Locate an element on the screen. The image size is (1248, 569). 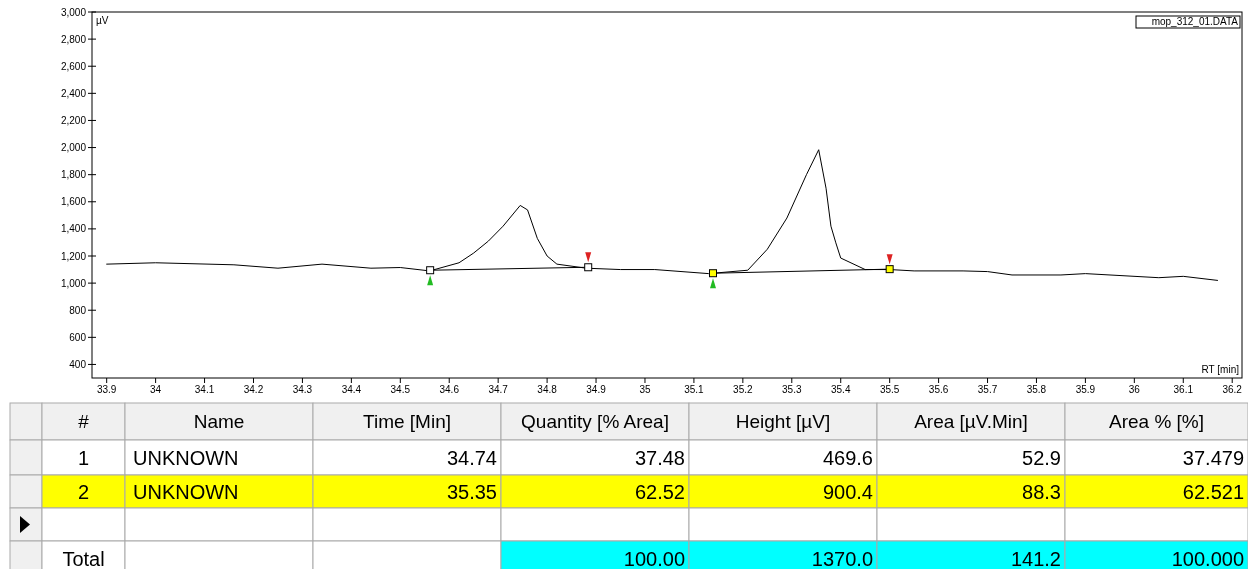
y-tick-label: 800 is located at coordinates (78, 310).